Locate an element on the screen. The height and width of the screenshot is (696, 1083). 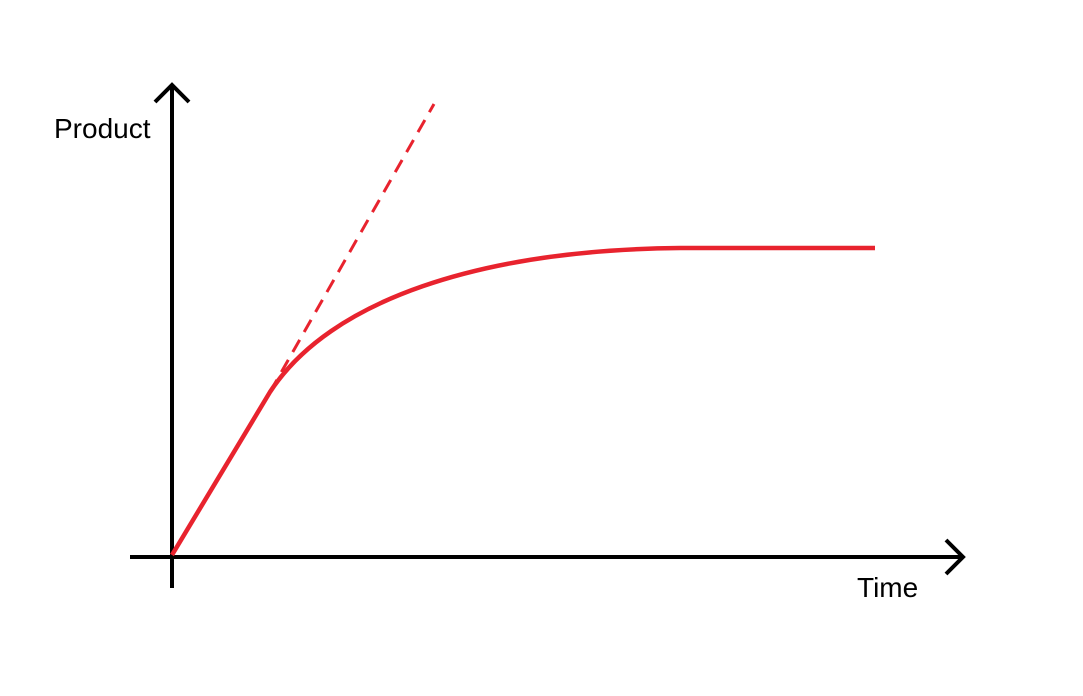
y-axis-label: Product is located at coordinates (102, 128).